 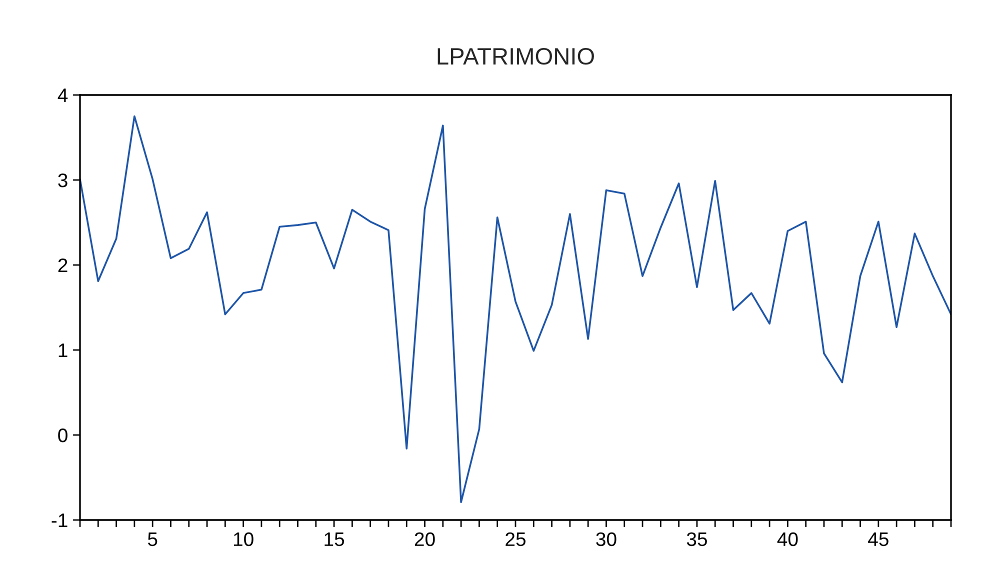 I want to click on x-tick-label: 40, so click(x=787, y=539).